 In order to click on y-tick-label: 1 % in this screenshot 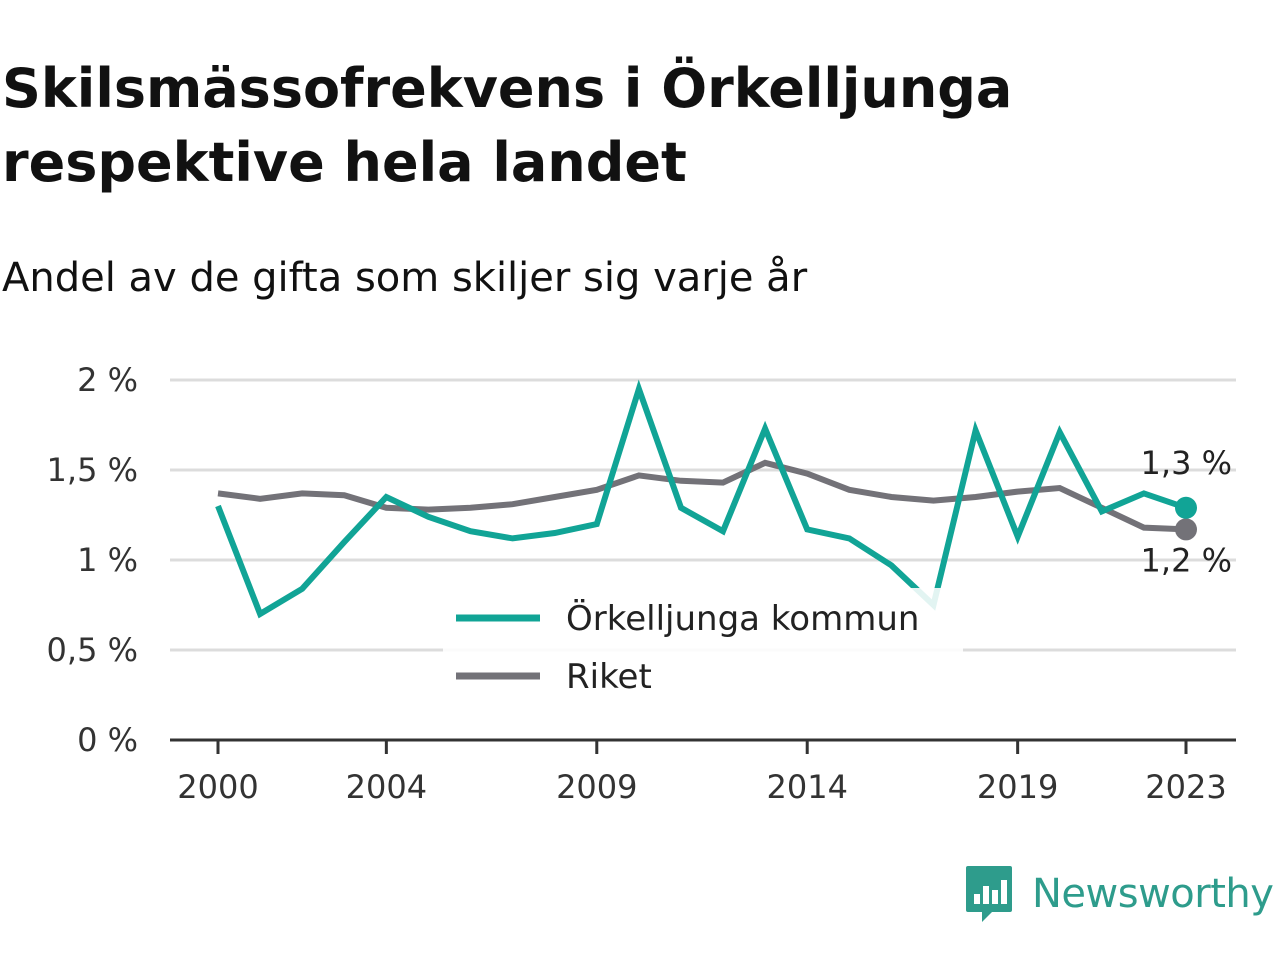, I will do `click(107, 560)`.